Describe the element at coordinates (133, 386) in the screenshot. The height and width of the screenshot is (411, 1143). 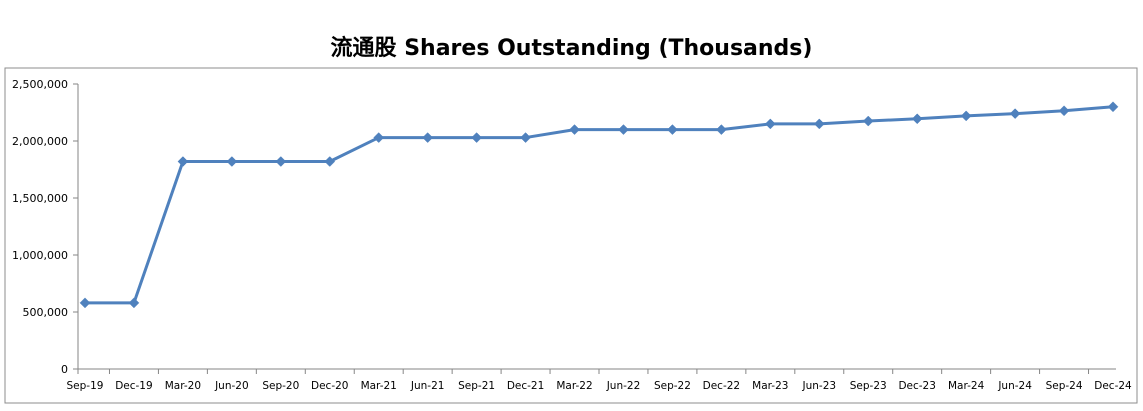
I see `x-tick-label: Dec-19` at that location.